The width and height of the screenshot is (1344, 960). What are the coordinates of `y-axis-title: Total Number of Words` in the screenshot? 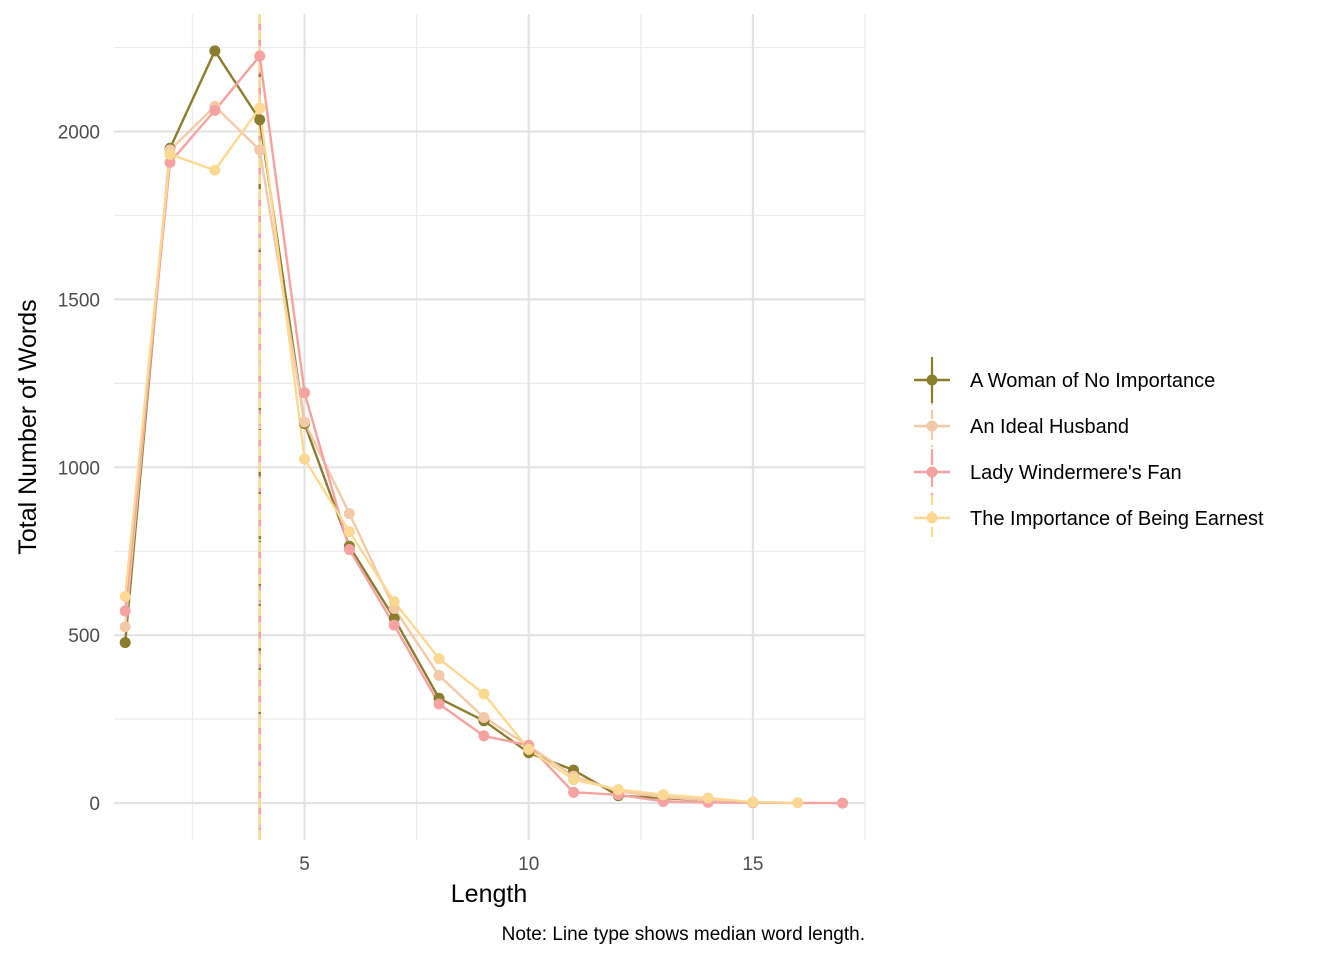 It's located at (28, 426).